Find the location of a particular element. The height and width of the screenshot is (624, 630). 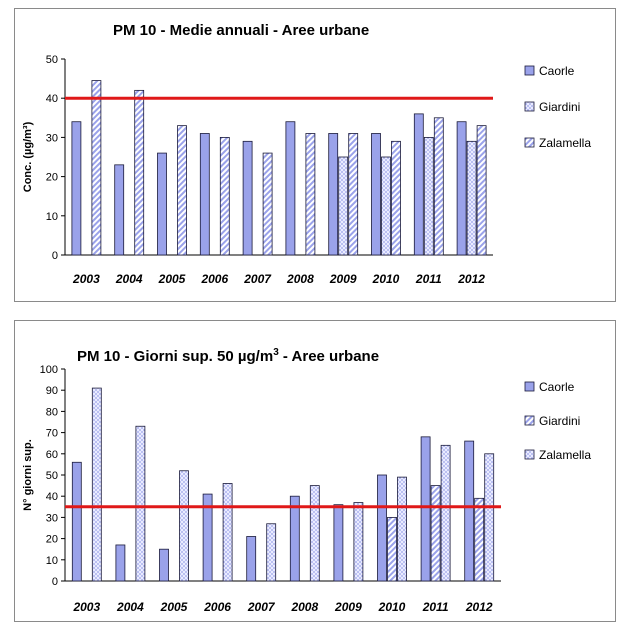

y-tick-label: 60 is located at coordinates (52, 455).